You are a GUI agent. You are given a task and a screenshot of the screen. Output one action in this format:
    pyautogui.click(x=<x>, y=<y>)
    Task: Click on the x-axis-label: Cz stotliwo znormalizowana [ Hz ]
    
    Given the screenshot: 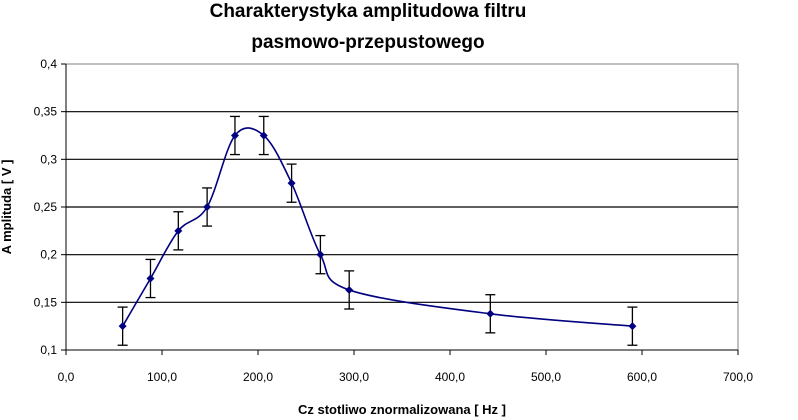 What is the action you would take?
    pyautogui.click(x=402, y=409)
    